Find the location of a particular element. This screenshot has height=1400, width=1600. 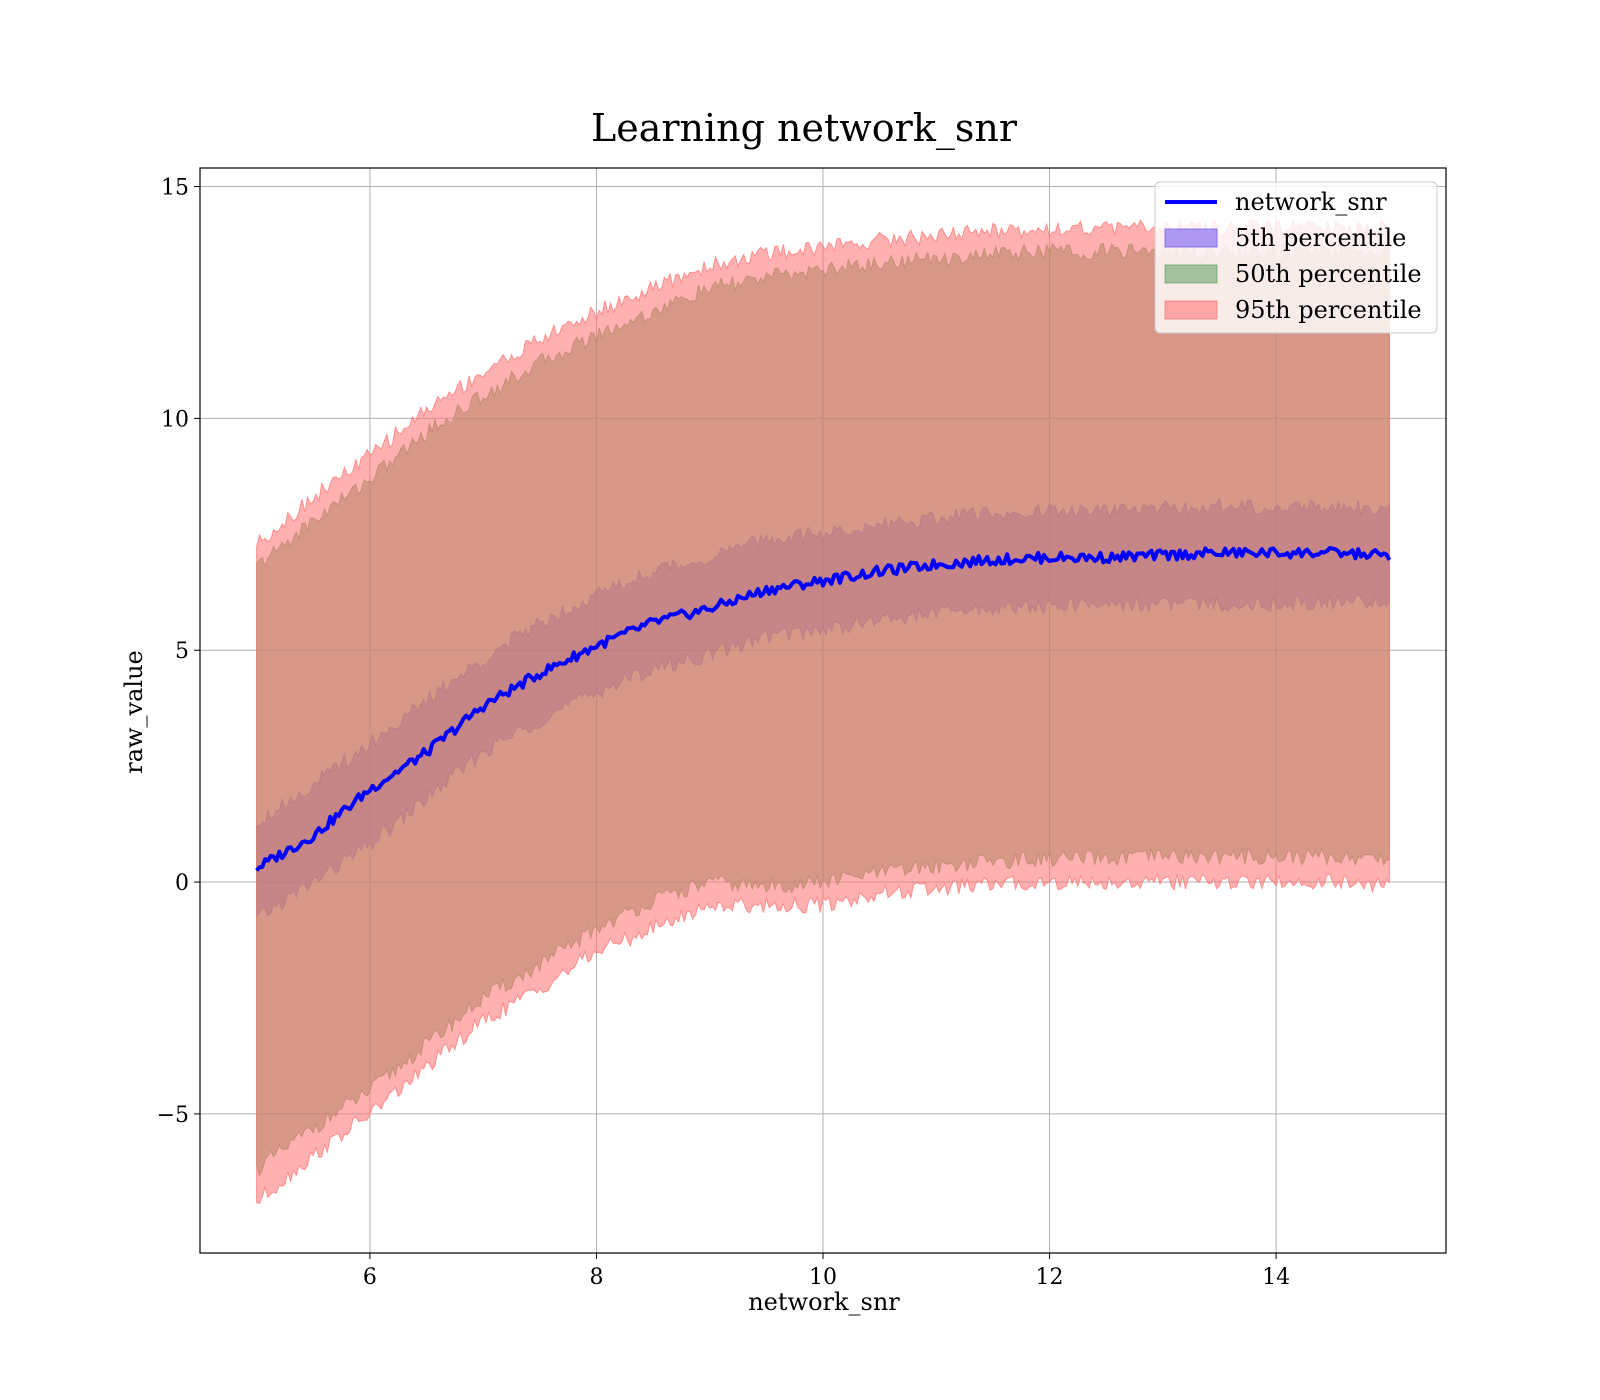

chart-title: Learning network_snr is located at coordinates (804, 128).